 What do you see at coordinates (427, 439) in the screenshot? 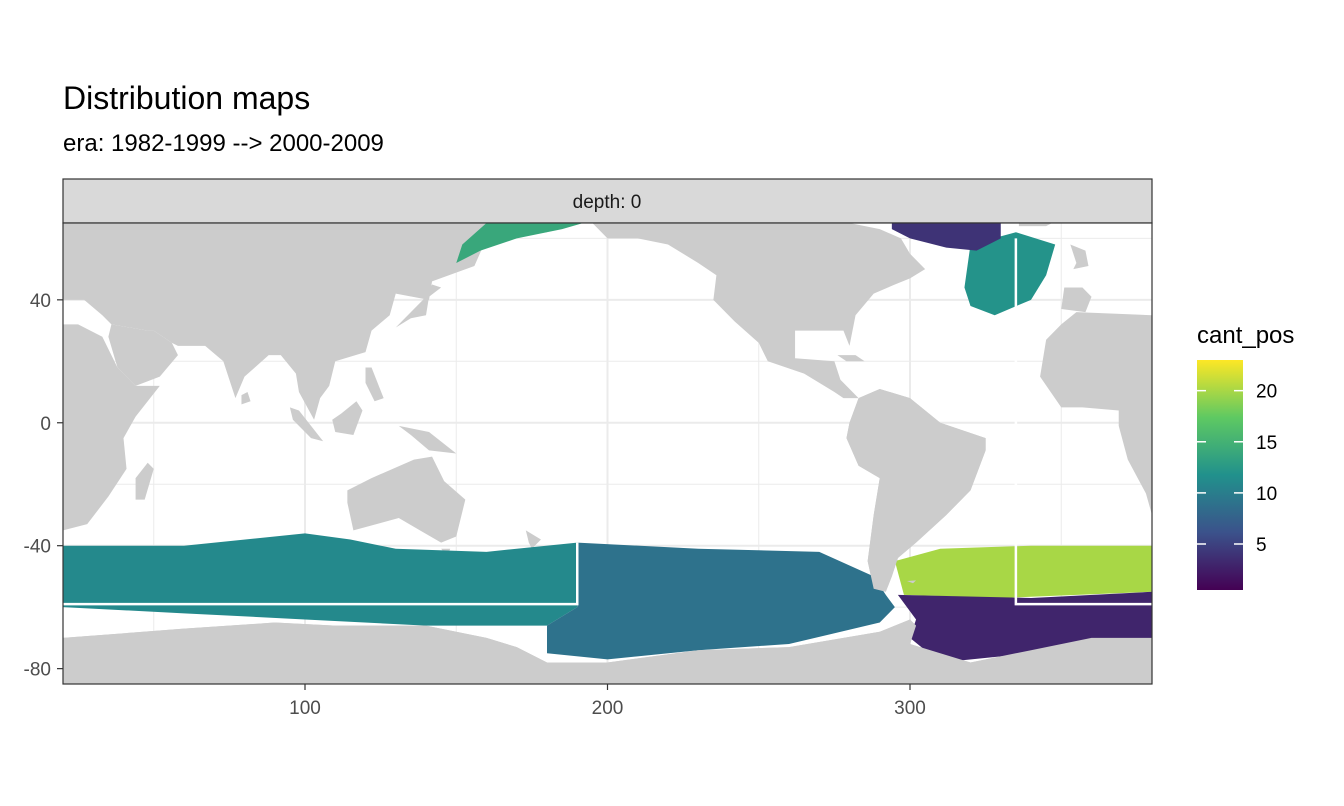
I see `land-new-guinea` at bounding box center [427, 439].